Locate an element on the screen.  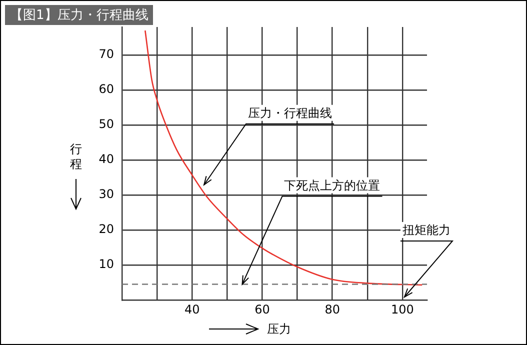
y-axis-title: 行程 is located at coordinates (76, 157).